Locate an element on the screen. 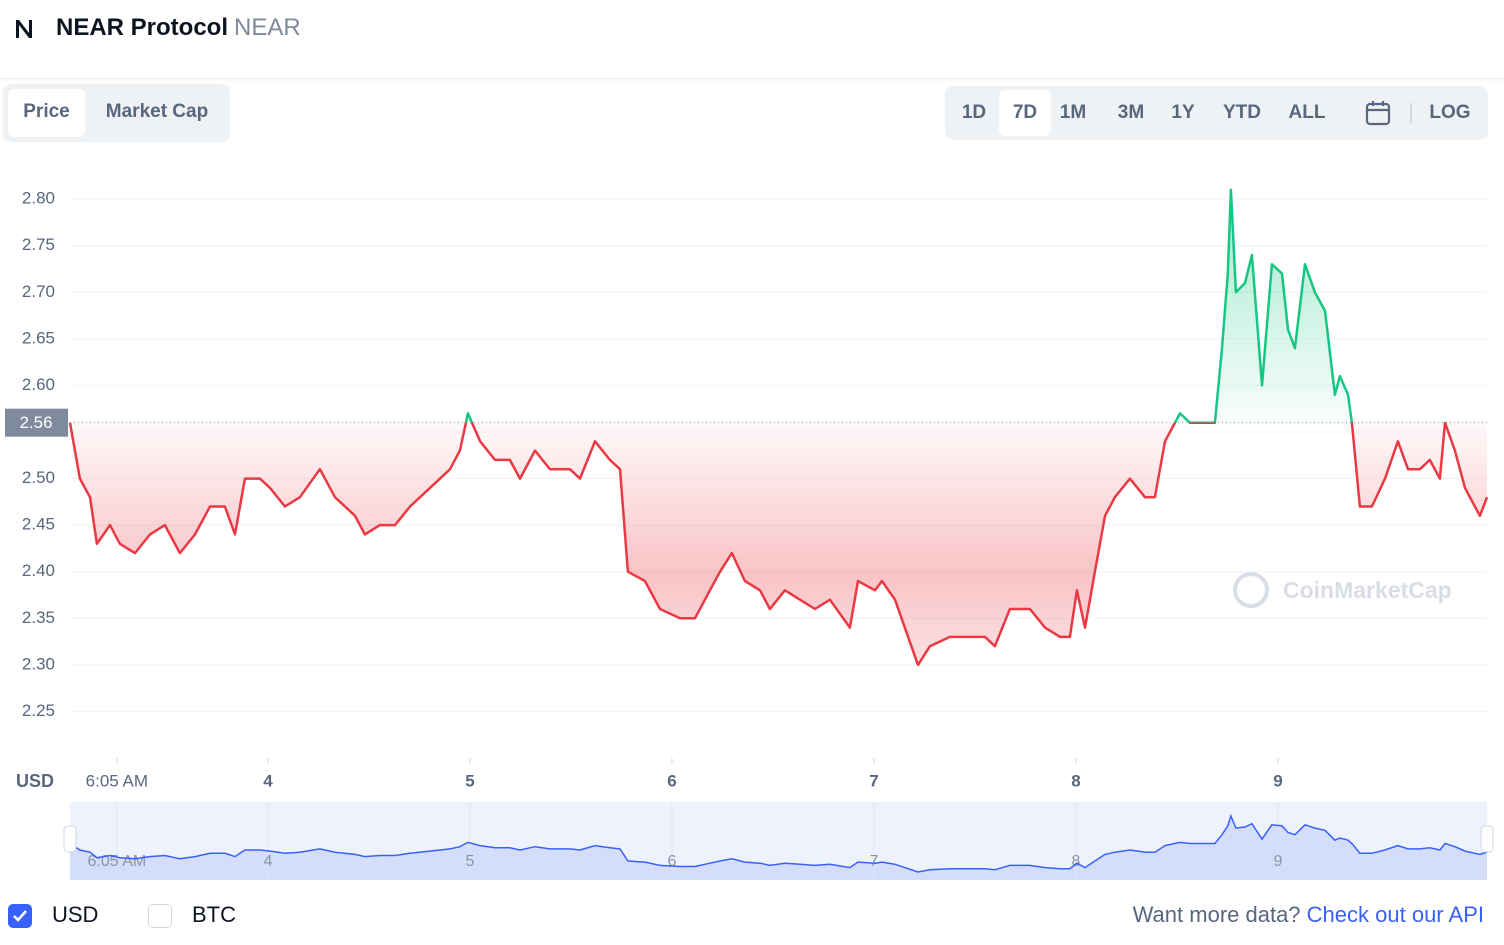  y-tick-label: 2.35 is located at coordinates (38, 617).